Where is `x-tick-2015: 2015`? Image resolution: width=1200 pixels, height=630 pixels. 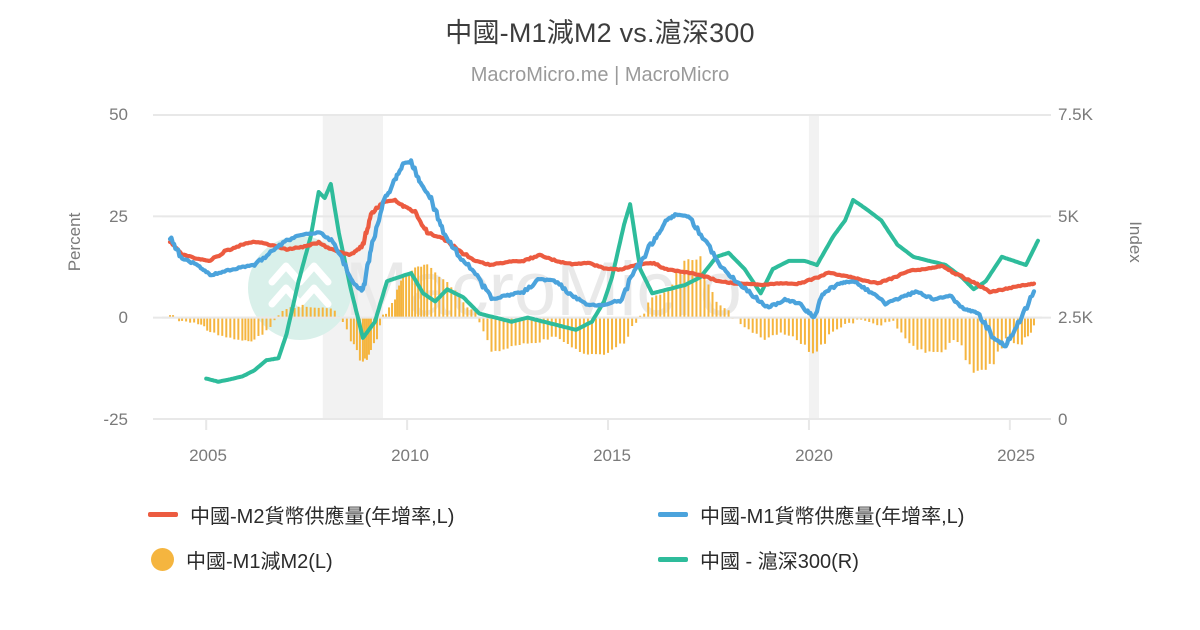 x-tick-2015: 2015 is located at coordinates (612, 455).